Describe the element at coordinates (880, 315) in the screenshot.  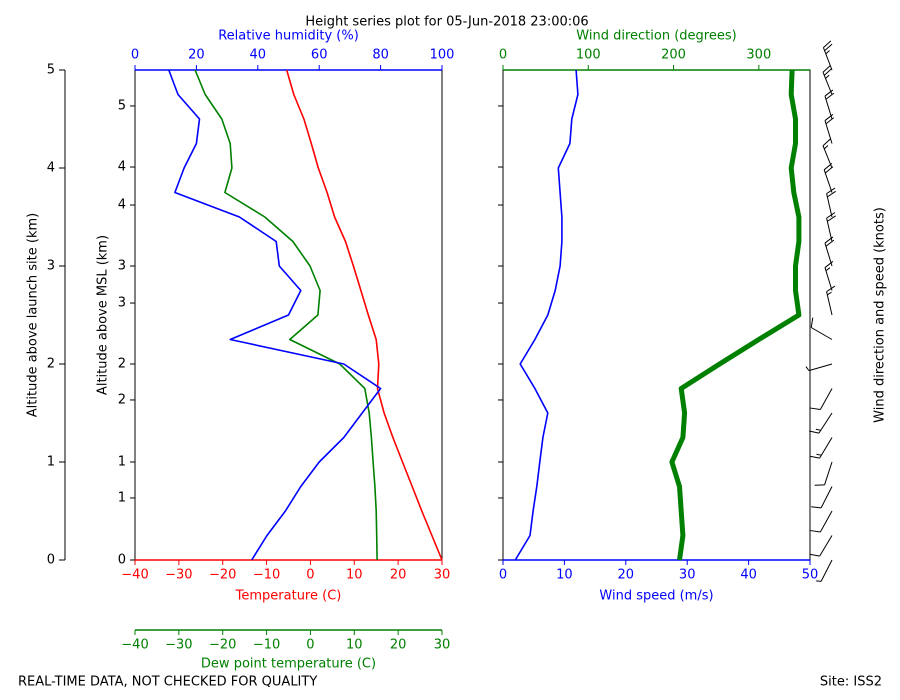
I see `axis-label: Wind direction and speed (knots)` at that location.